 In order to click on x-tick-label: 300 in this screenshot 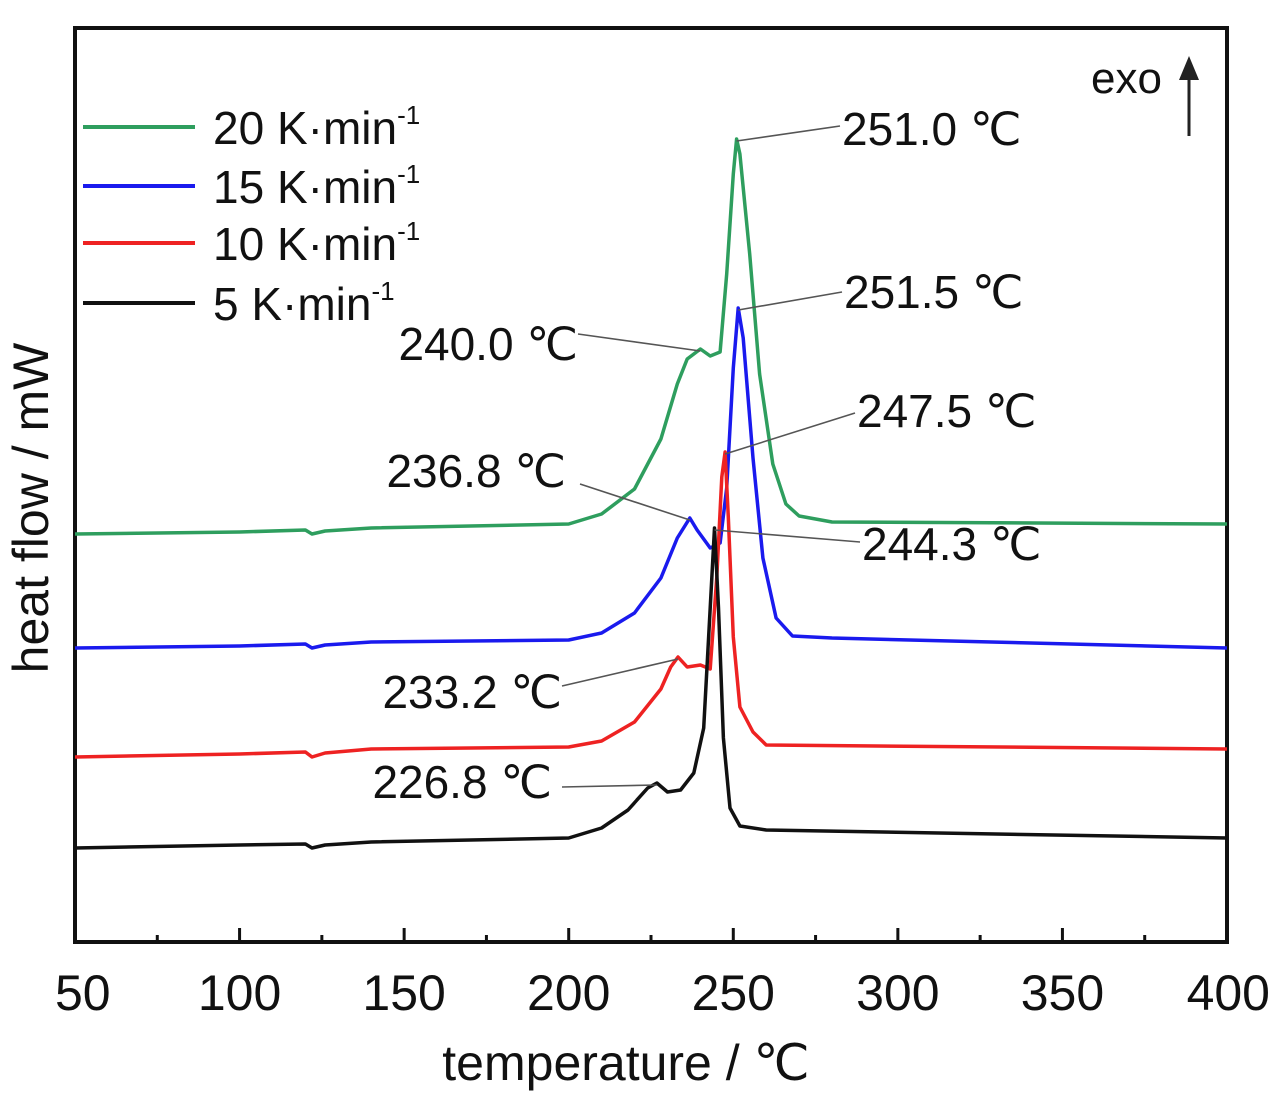, I will do `click(897, 993)`.